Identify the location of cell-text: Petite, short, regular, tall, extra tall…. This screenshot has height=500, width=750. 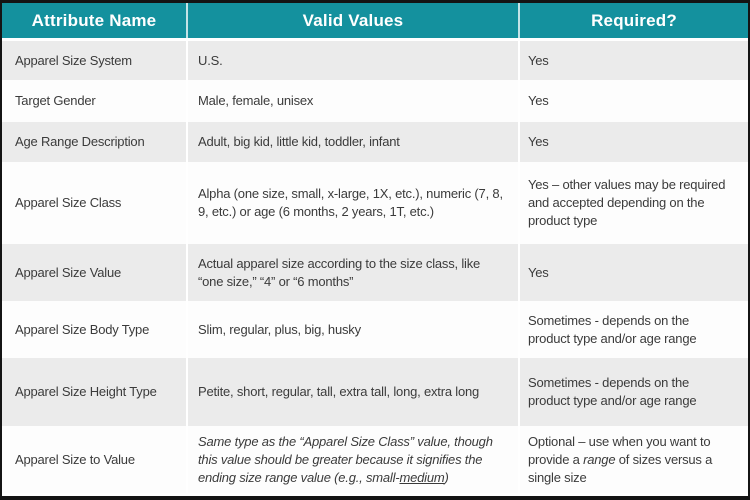
(339, 391).